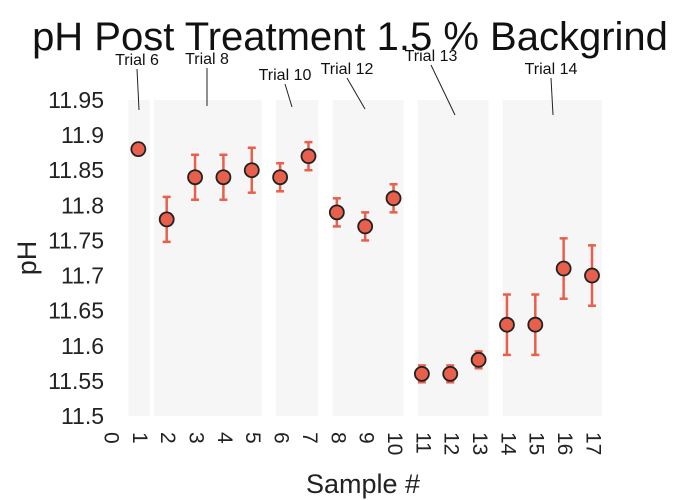 This screenshot has height=500, width=700. What do you see at coordinates (27, 258) in the screenshot?
I see `y-axis-label: pH` at bounding box center [27, 258].